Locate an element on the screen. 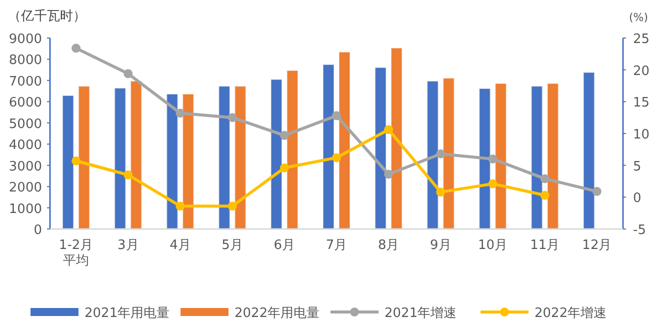  y-tick-label: 3000 is located at coordinates (25, 166).